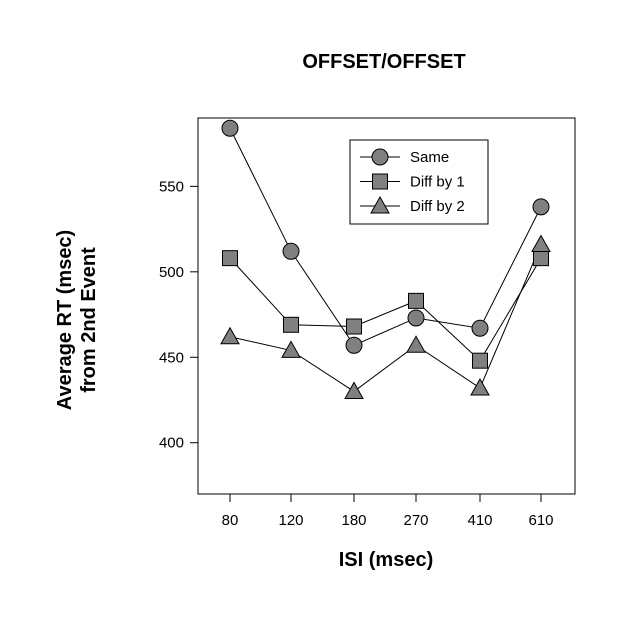  What do you see at coordinates (77, 320) in the screenshot?
I see `y-axis-title: Average RT (msec) from 2nd Event` at bounding box center [77, 320].